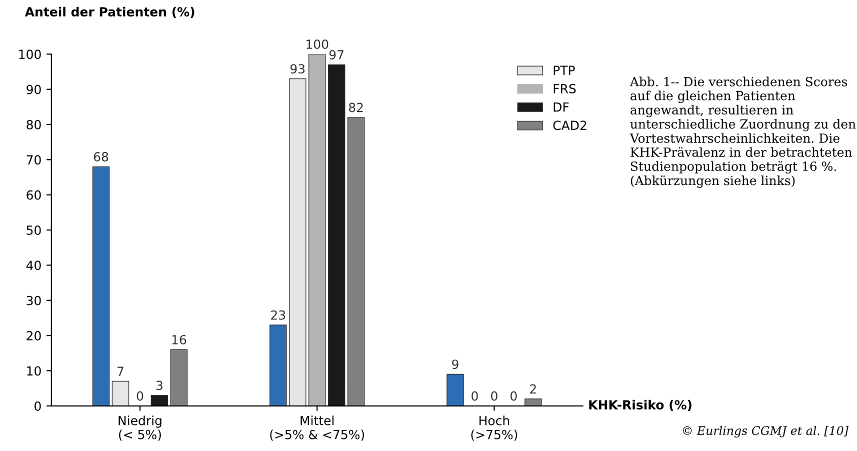  Describe the element at coordinates (179, 339) in the screenshot. I see `data-label: 16` at that location.